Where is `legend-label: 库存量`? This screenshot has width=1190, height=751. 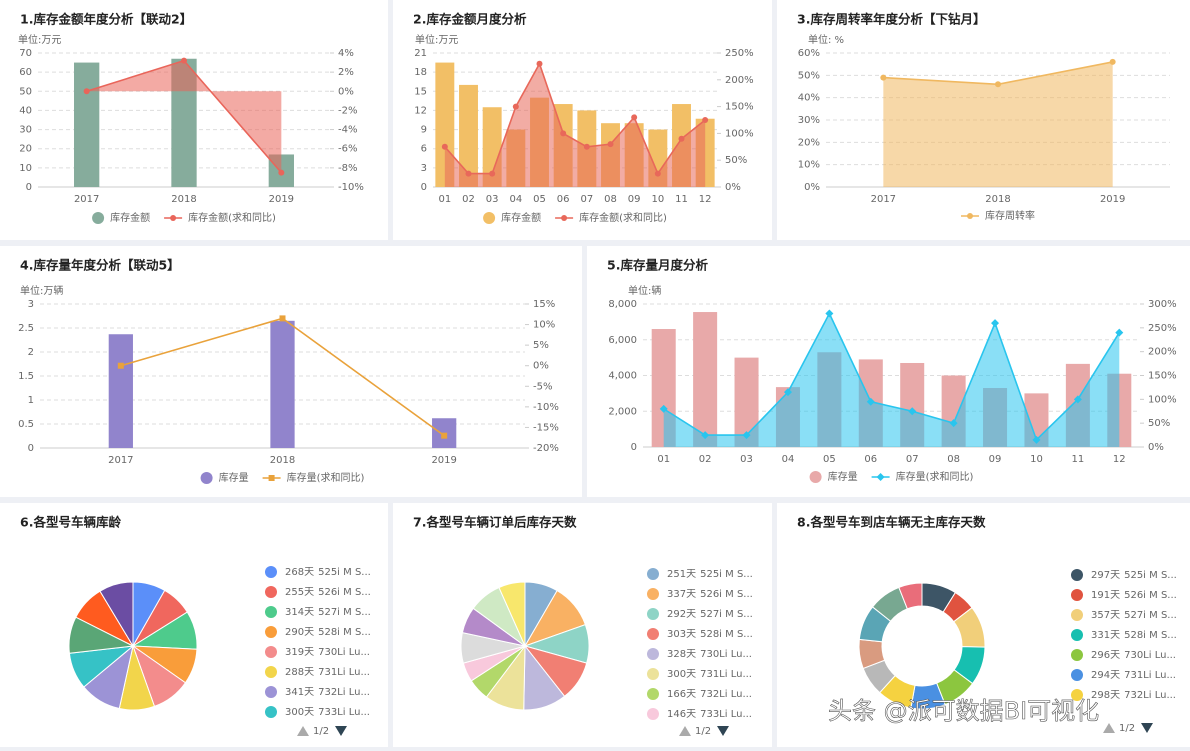
legend-label: 库存量 is located at coordinates (843, 476).